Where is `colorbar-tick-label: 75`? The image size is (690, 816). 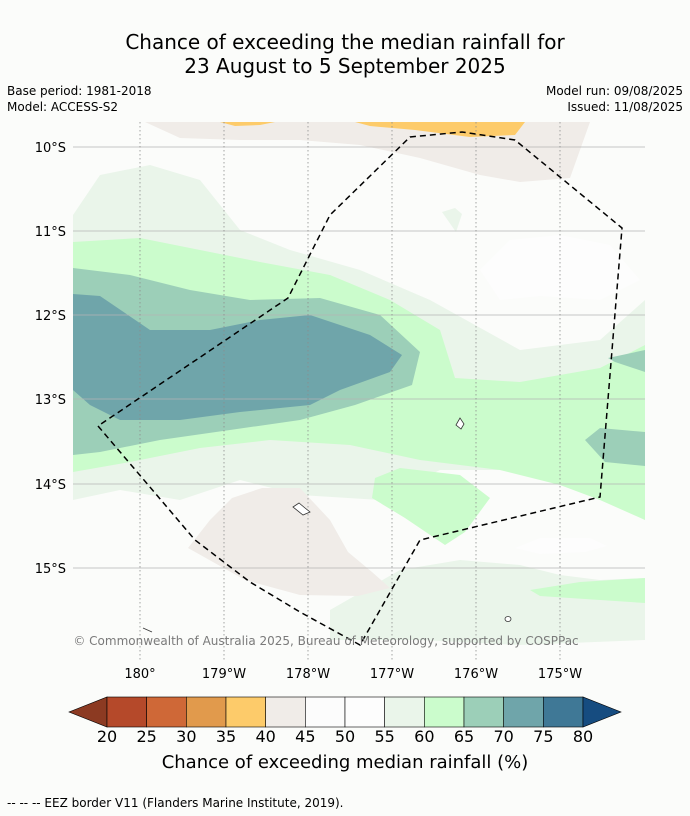
colorbar-tick-label: 75 is located at coordinates (543, 736).